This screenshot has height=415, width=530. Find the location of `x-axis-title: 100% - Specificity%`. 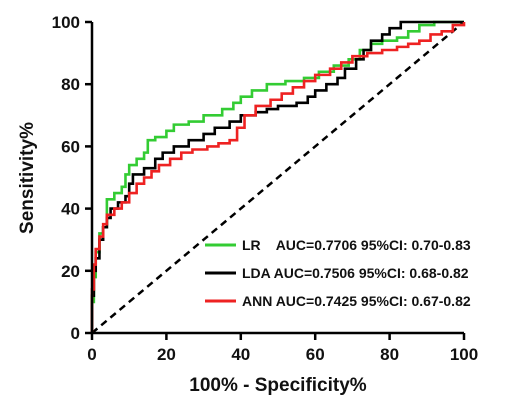

x-axis-title: 100% - Specificity% is located at coordinates (278, 385).